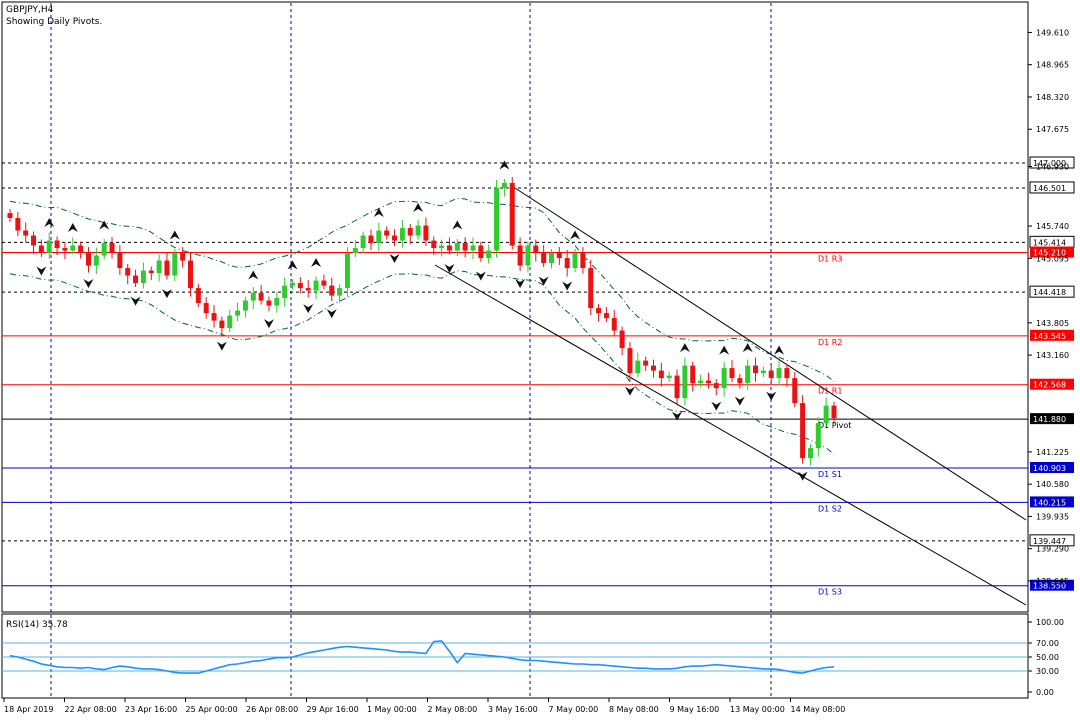 The width and height of the screenshot is (1080, 720). Describe the element at coordinates (1052, 355) in the screenshot. I see `price-tick-label-8: 143.160` at that location.